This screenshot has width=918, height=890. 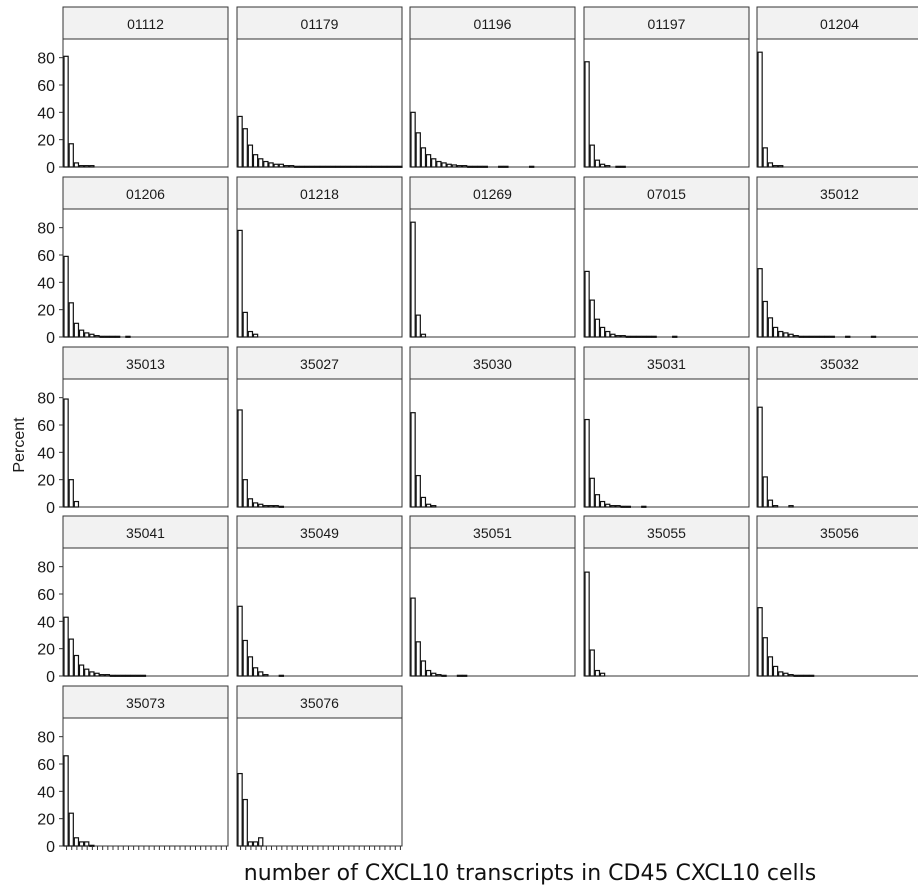 What do you see at coordinates (667, 24) in the screenshot?
I see `facet-strip-label: 01197` at bounding box center [667, 24].